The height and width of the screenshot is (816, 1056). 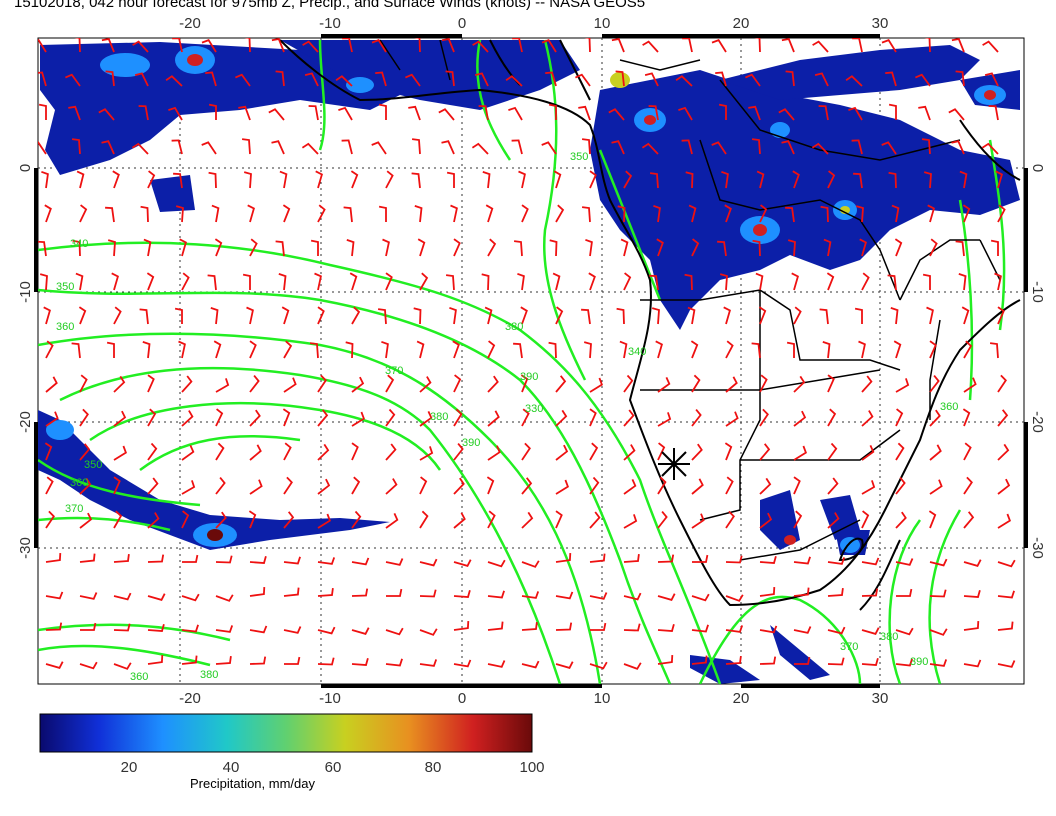 I want to click on left-lat-ticks: 0 -10 -20 -30, so click(x=25, y=361).